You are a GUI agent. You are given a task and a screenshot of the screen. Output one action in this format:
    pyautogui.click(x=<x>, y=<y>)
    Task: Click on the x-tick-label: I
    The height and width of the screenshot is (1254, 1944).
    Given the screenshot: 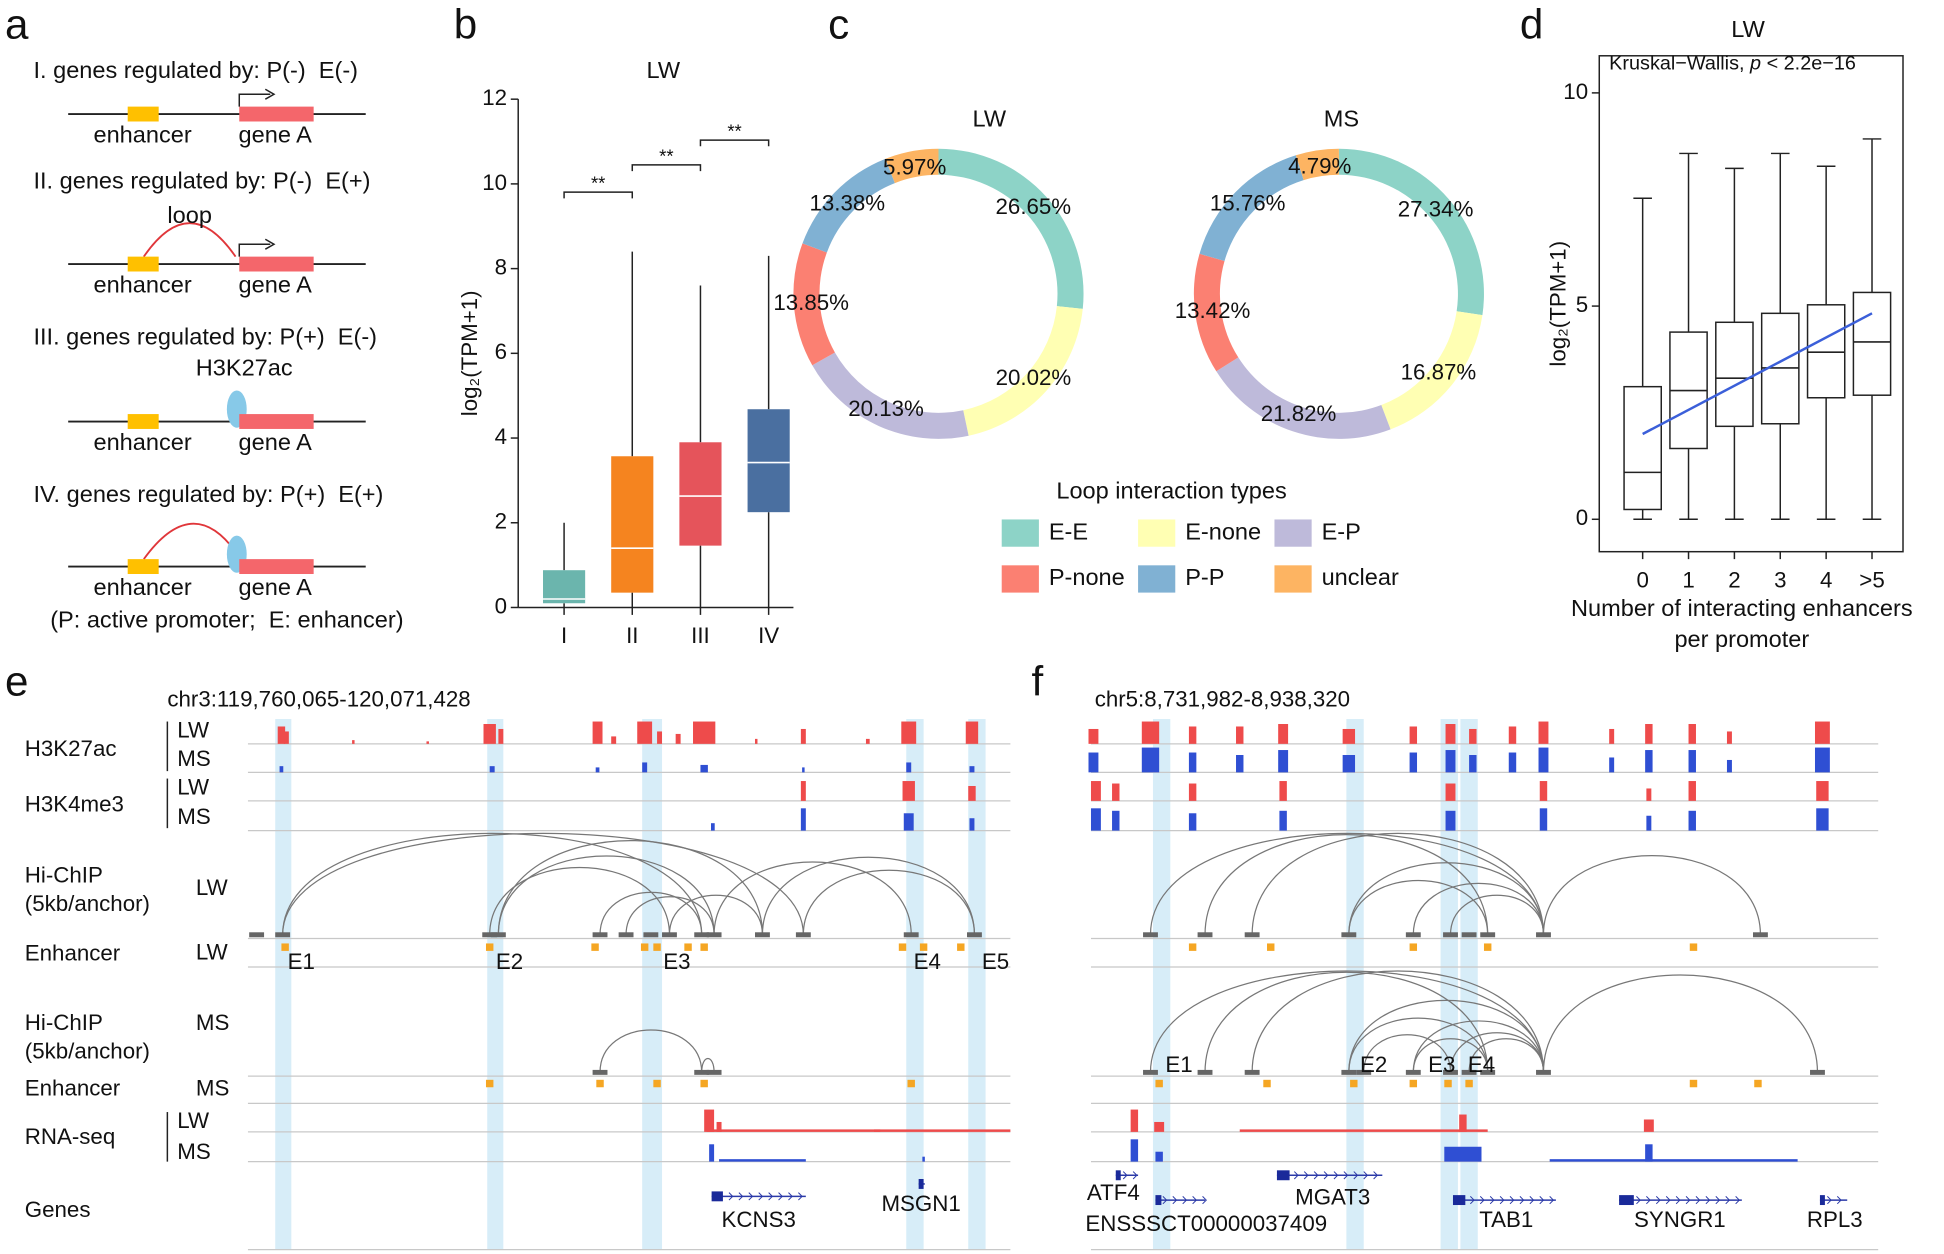 What is the action you would take?
    pyautogui.click(x=564, y=635)
    